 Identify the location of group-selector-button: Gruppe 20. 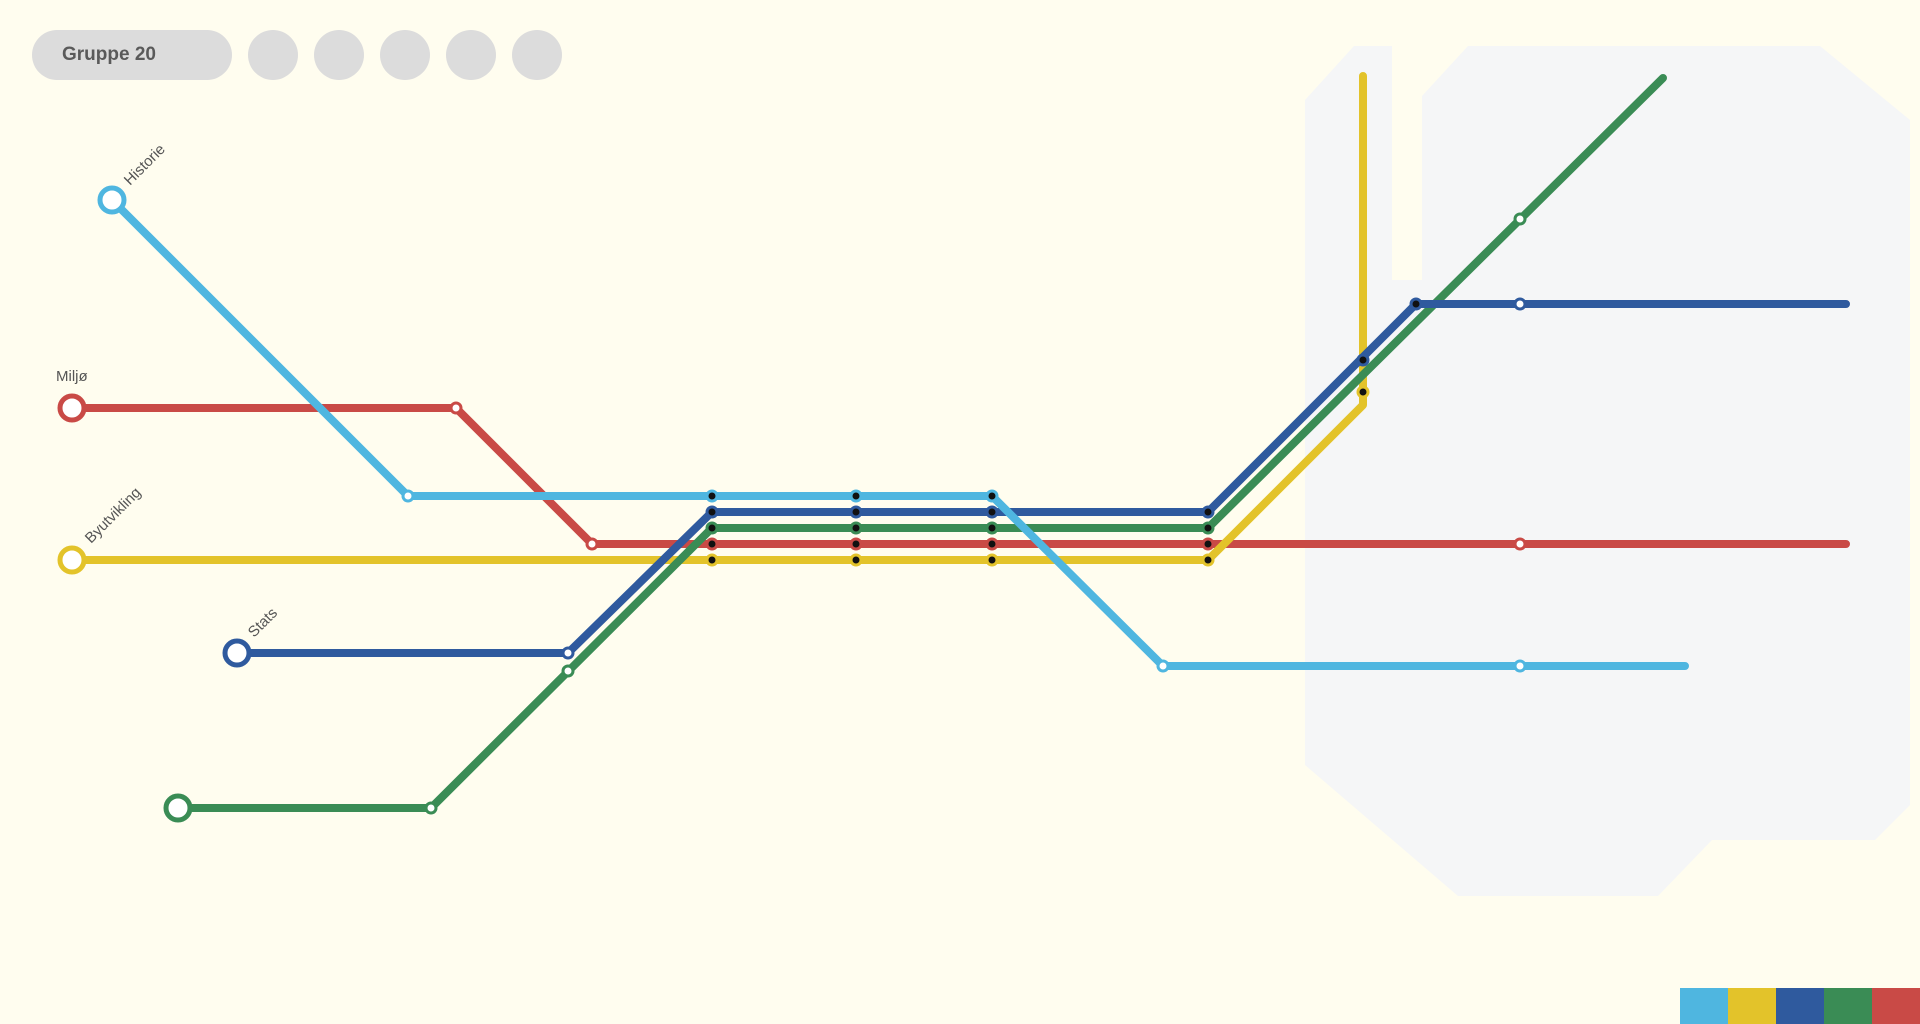
(132, 55).